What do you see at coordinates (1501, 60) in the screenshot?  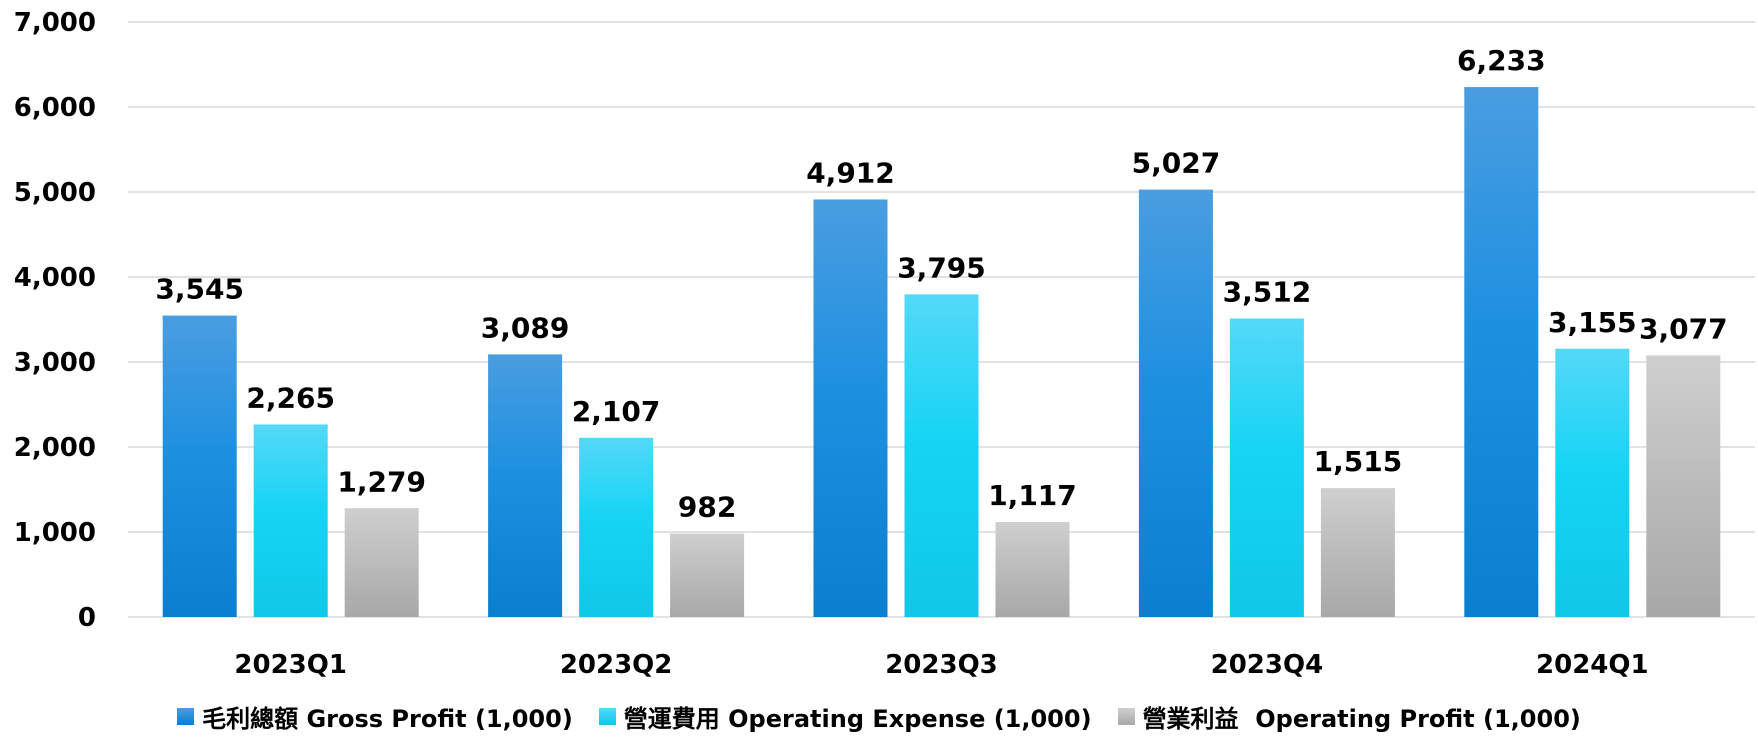 I see `data-label: 6,233` at bounding box center [1501, 60].